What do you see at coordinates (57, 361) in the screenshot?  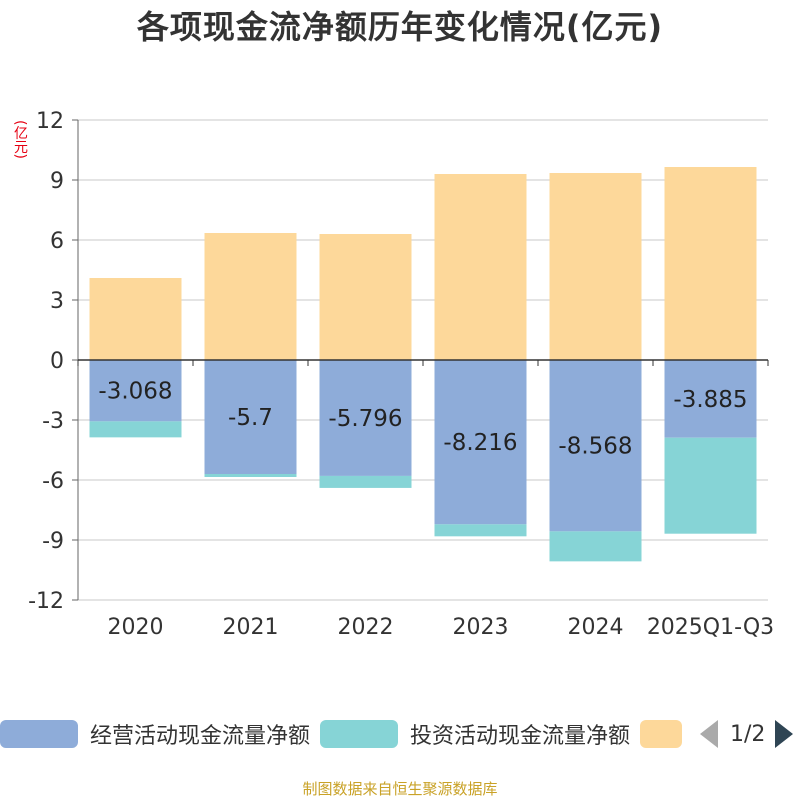 I see `y-tick-label: 0` at bounding box center [57, 361].